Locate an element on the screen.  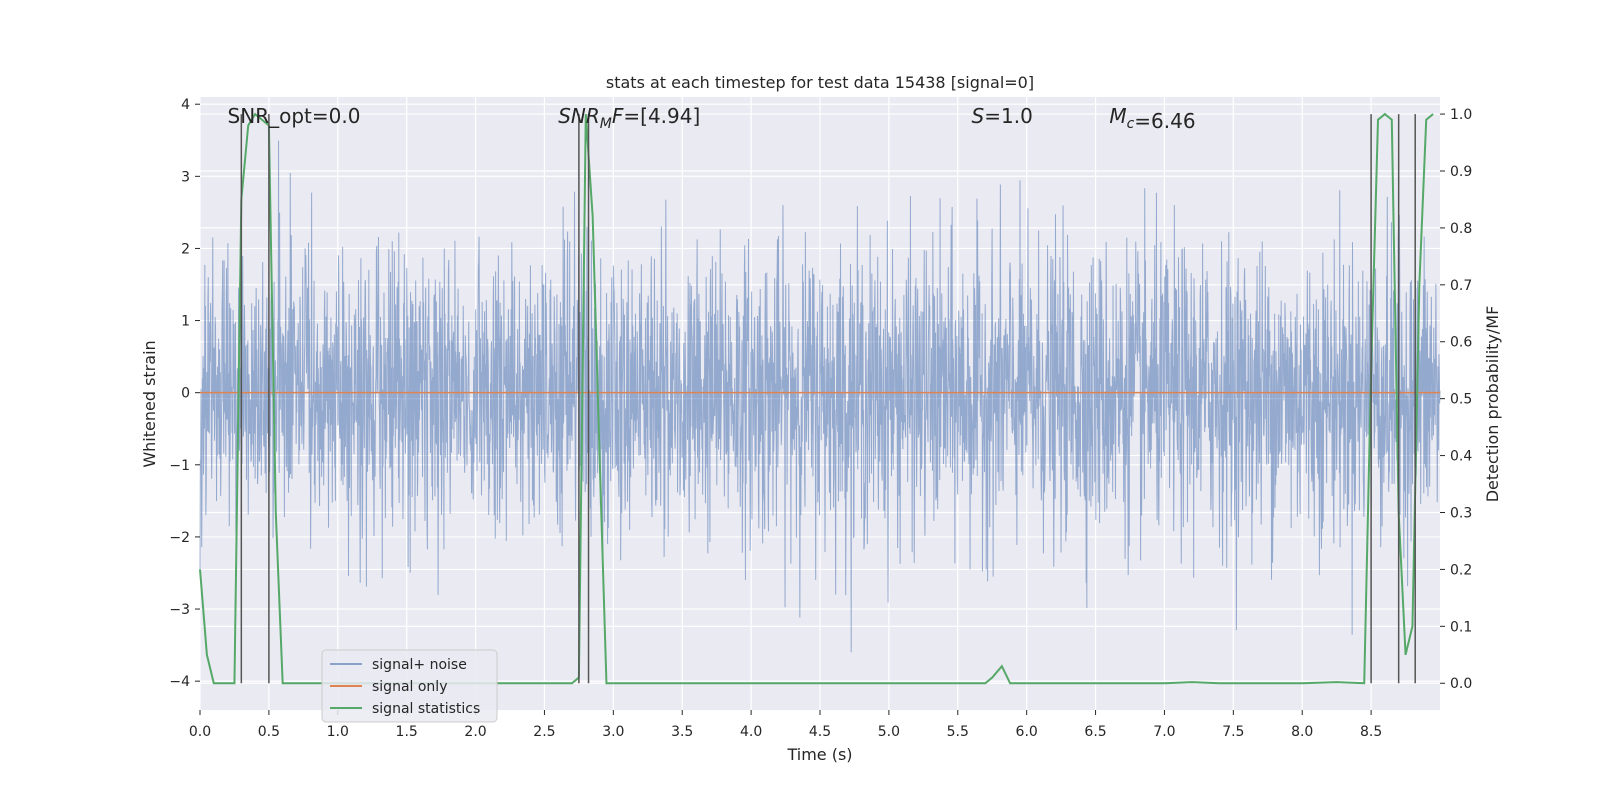
y2-tick-label: 0.0 is located at coordinates (1461, 684).